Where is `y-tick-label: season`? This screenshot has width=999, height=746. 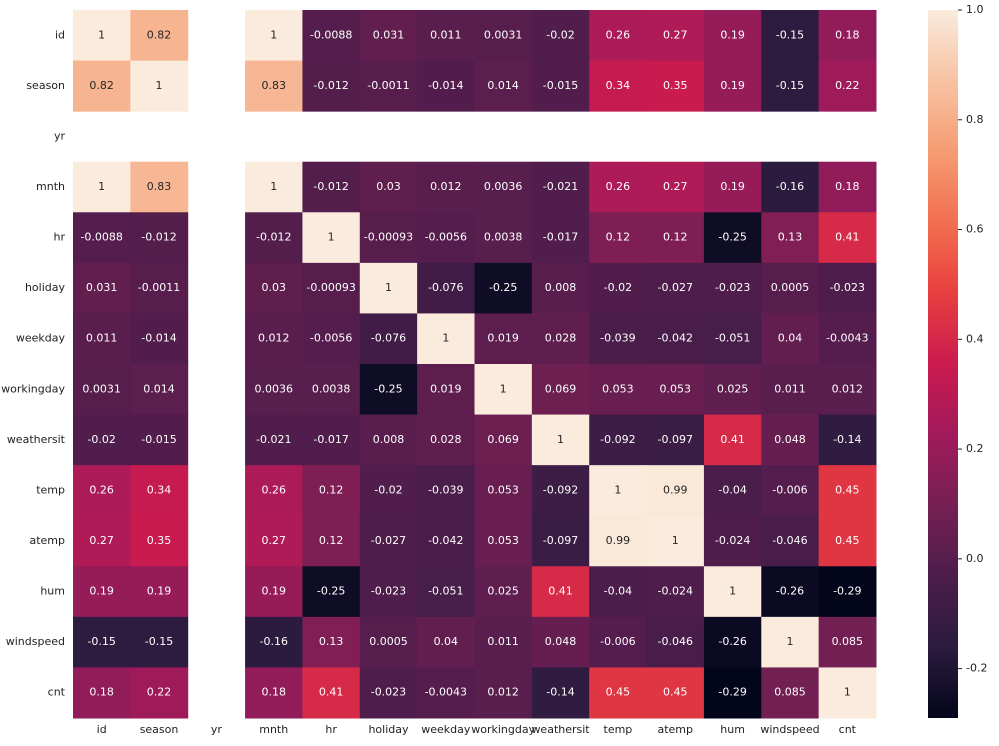
y-tick-label: season is located at coordinates (45, 85).